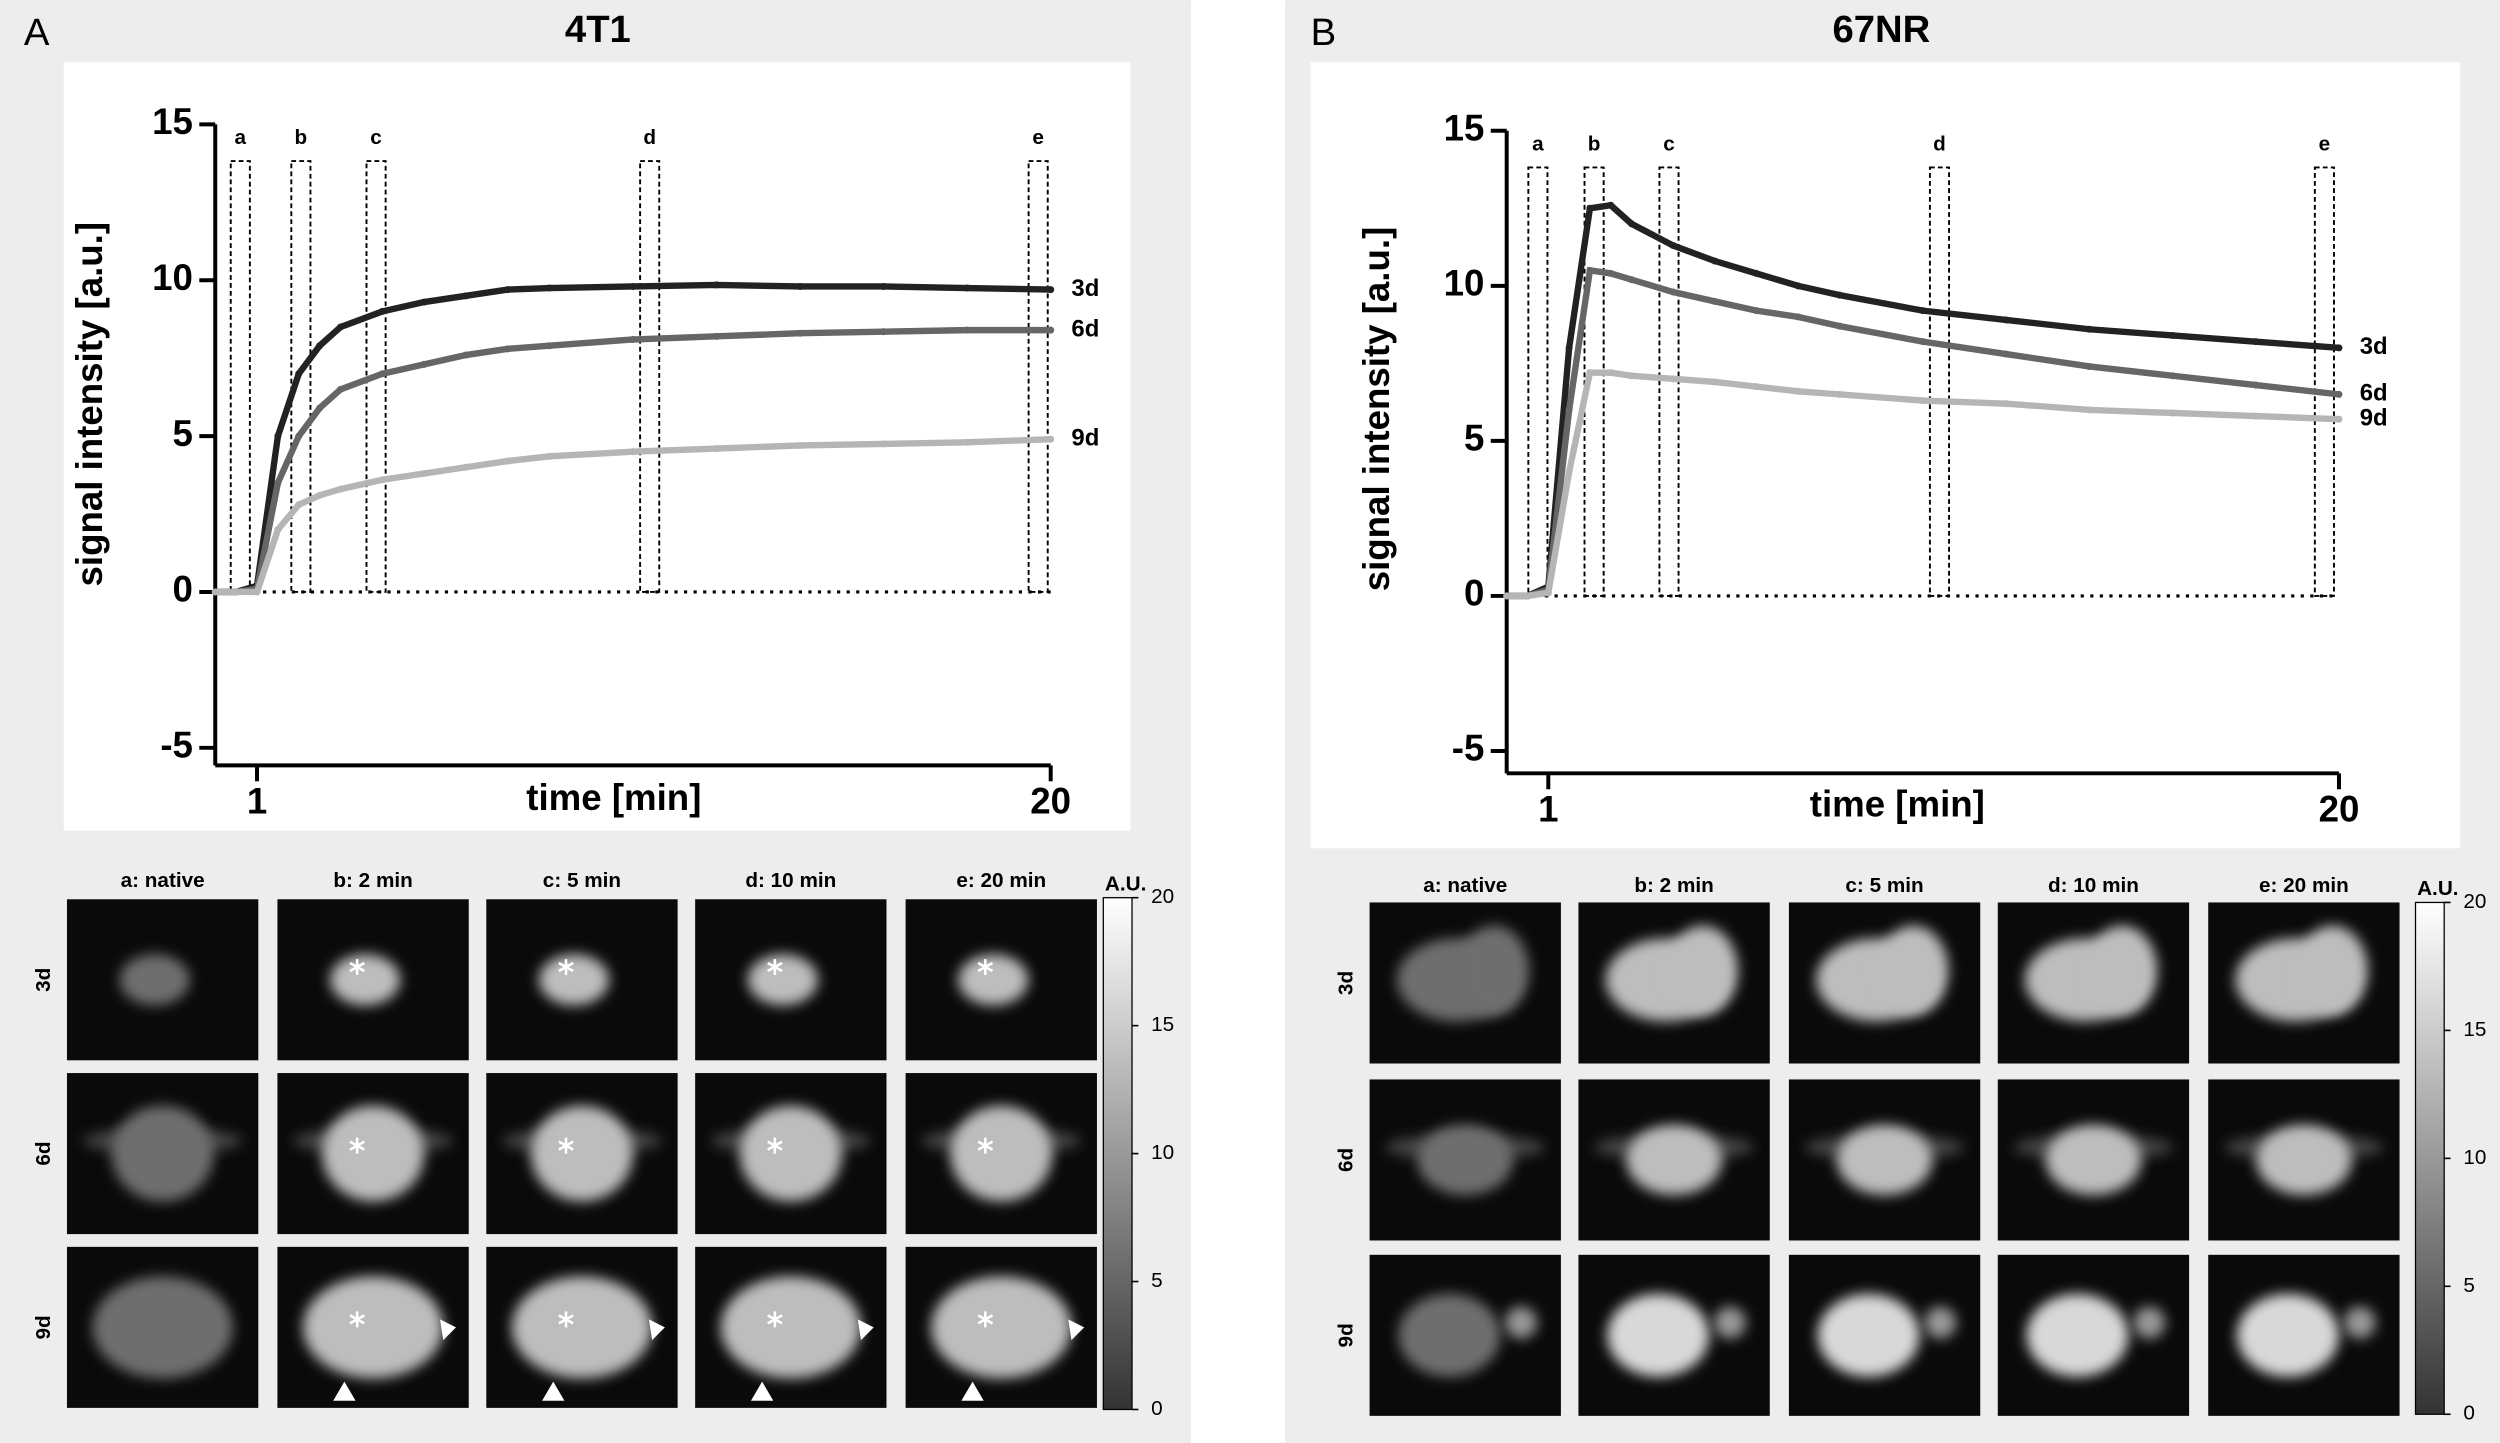 This screenshot has height=1443, width=2500. I want to click on time-window-label: d, so click(1939, 144).